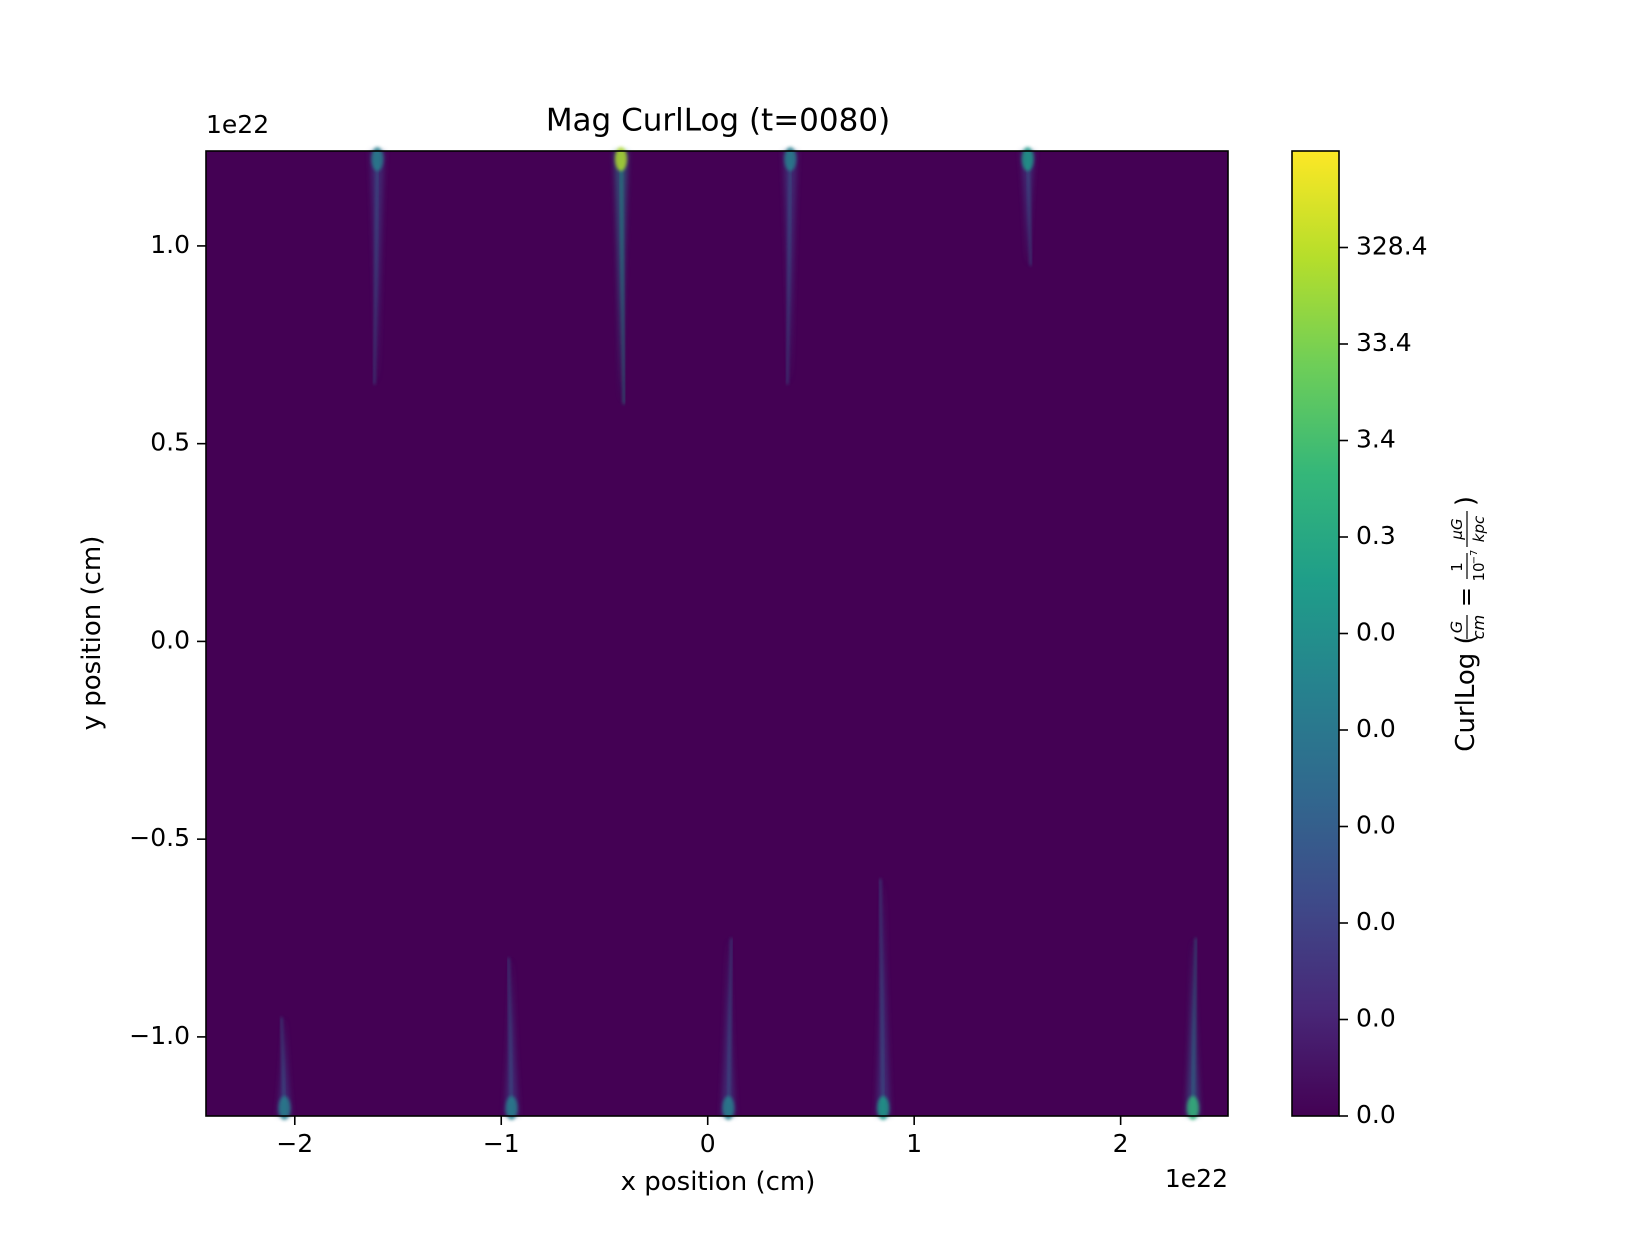 The width and height of the screenshot is (1636, 1246). I want to click on svg-text: 10, so click(1479, 571).